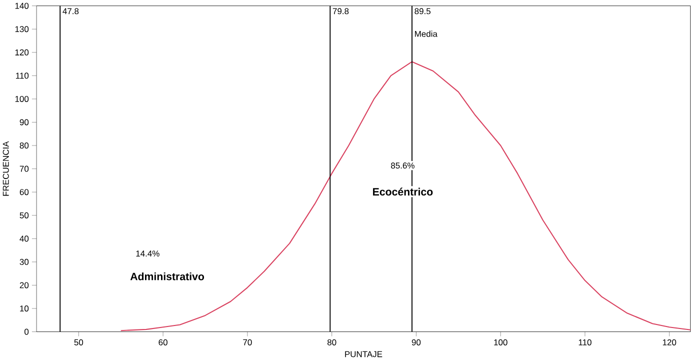 This screenshot has width=691, height=360. I want to click on ref-line-label: 79.8, so click(340, 11).